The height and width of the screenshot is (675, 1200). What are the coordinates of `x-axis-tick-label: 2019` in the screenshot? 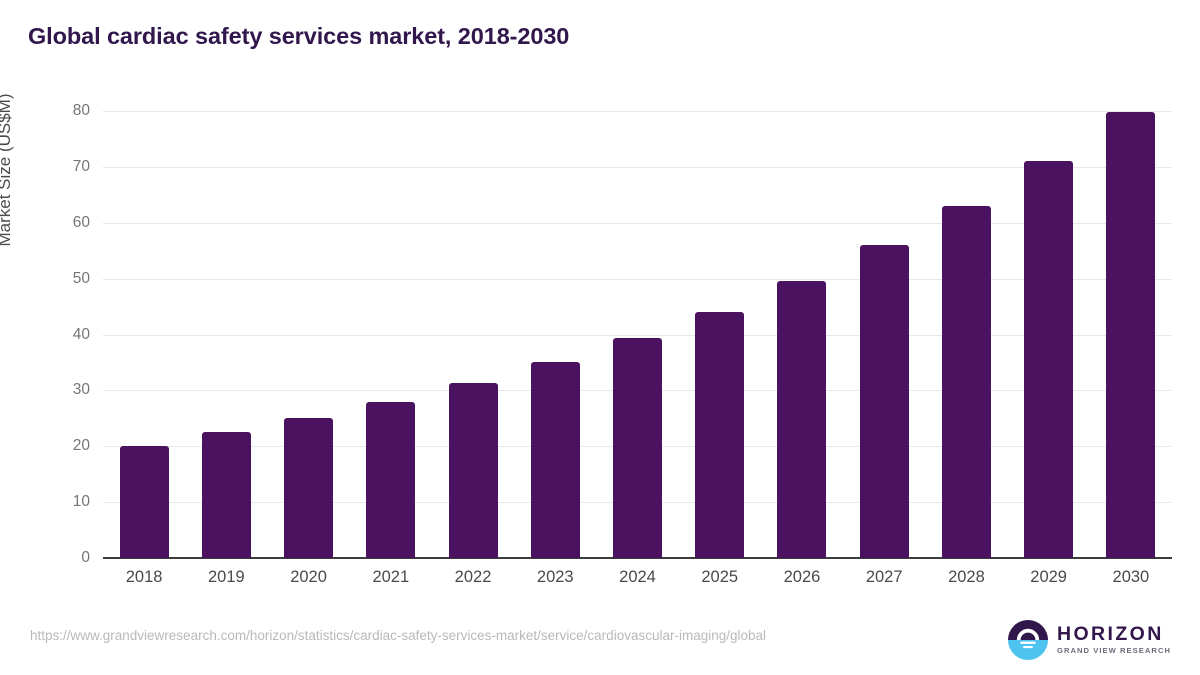 It's located at (226, 577).